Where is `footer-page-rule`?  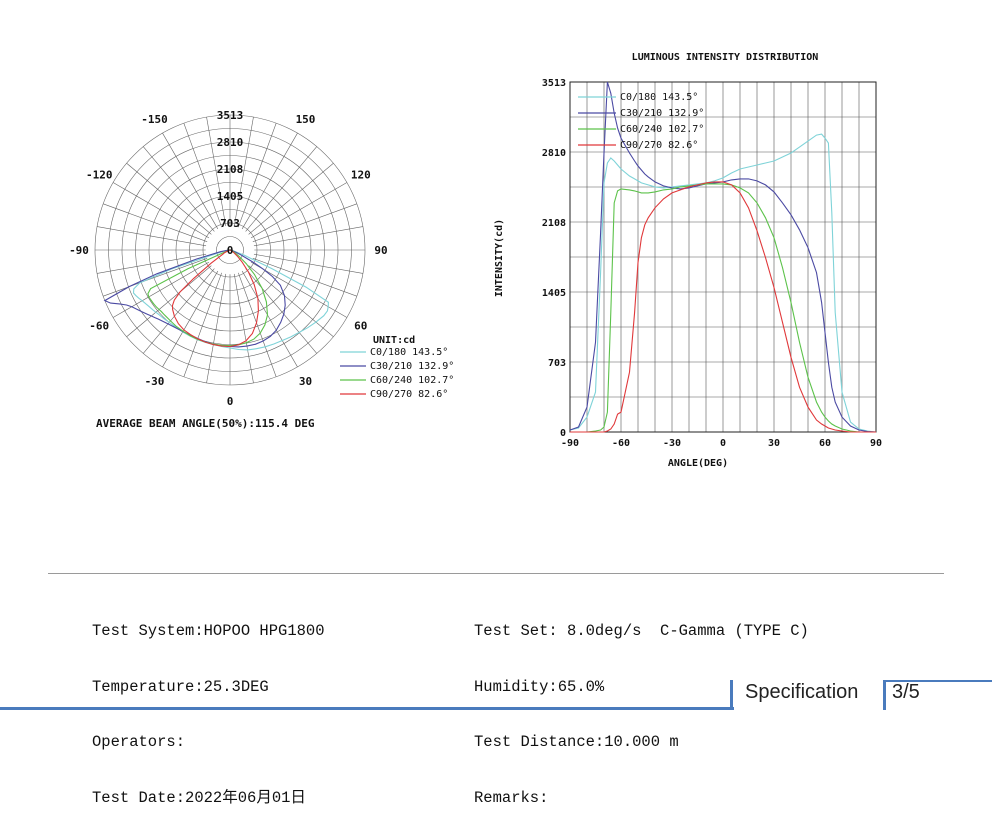 footer-page-rule is located at coordinates (938, 681).